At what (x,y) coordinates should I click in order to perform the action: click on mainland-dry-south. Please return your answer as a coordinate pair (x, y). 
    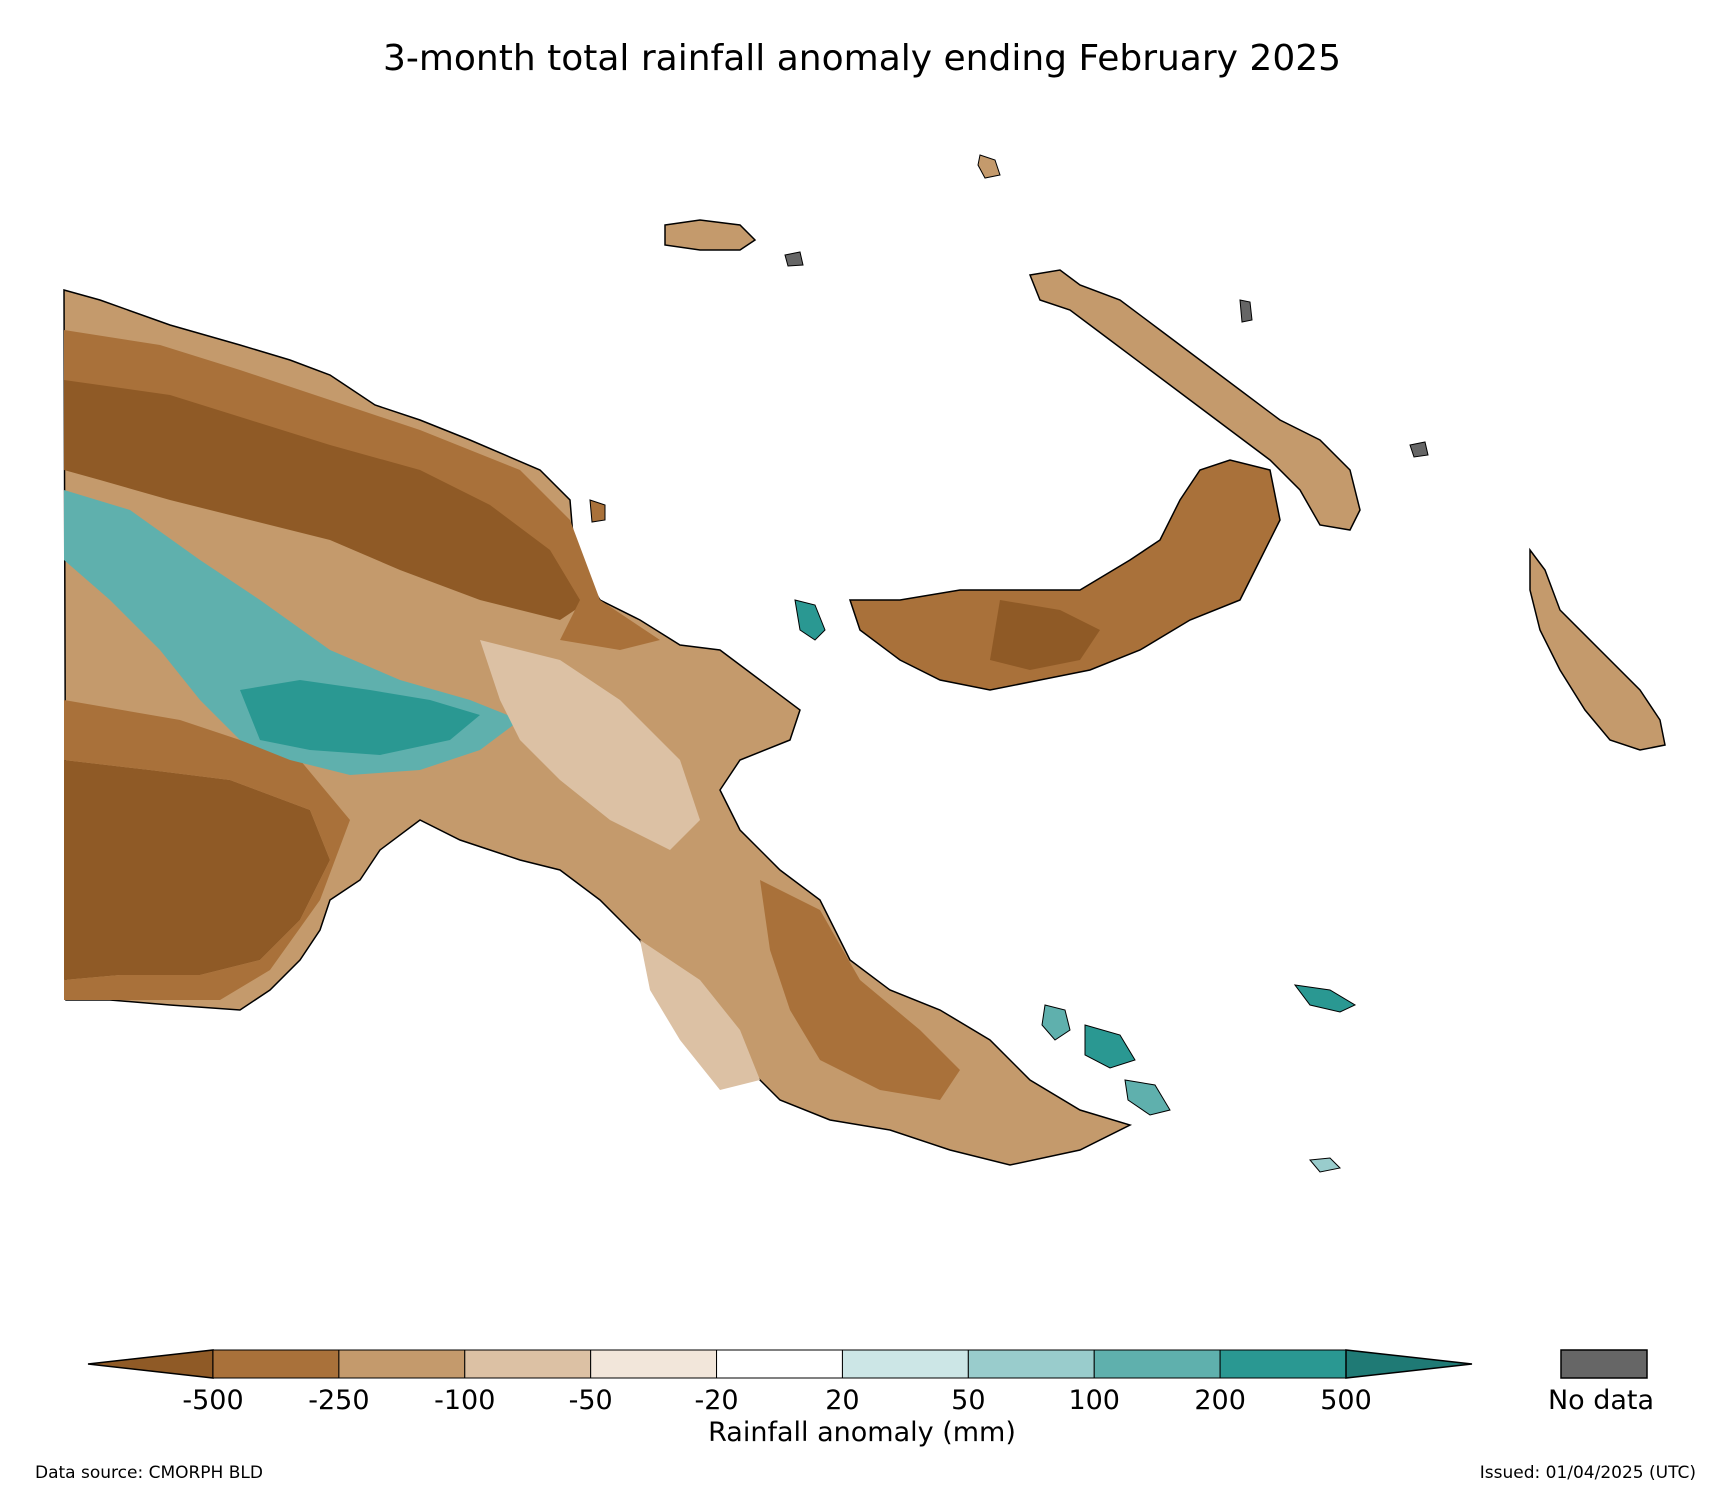
    Looking at the image, I should click on (197, 870).